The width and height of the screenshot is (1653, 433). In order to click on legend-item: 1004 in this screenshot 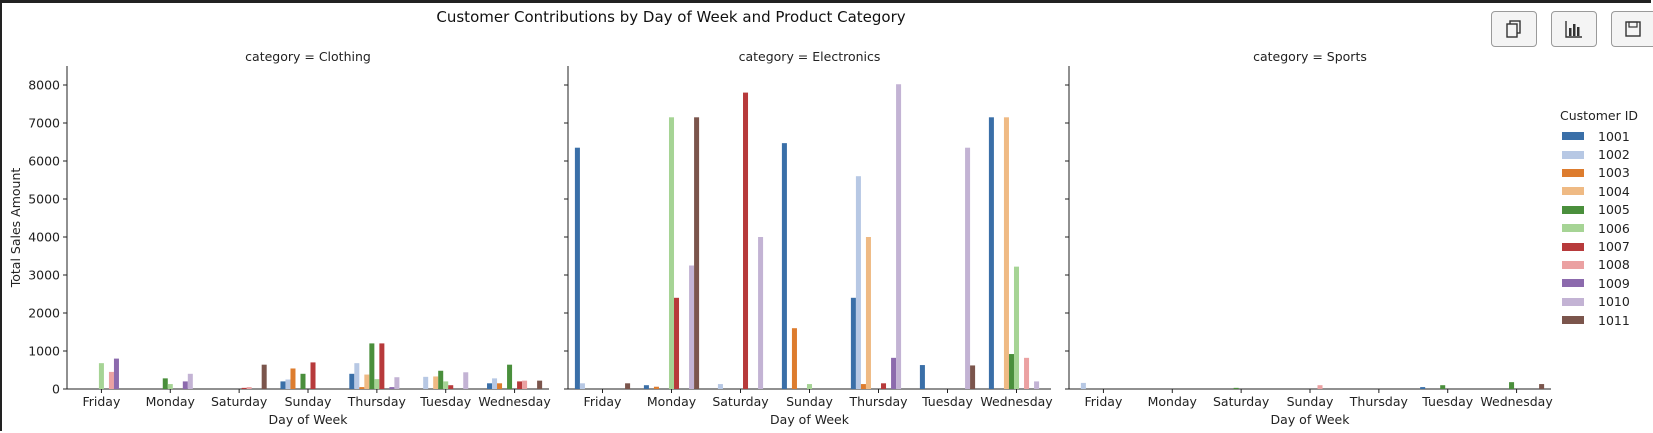, I will do `click(1606, 191)`.